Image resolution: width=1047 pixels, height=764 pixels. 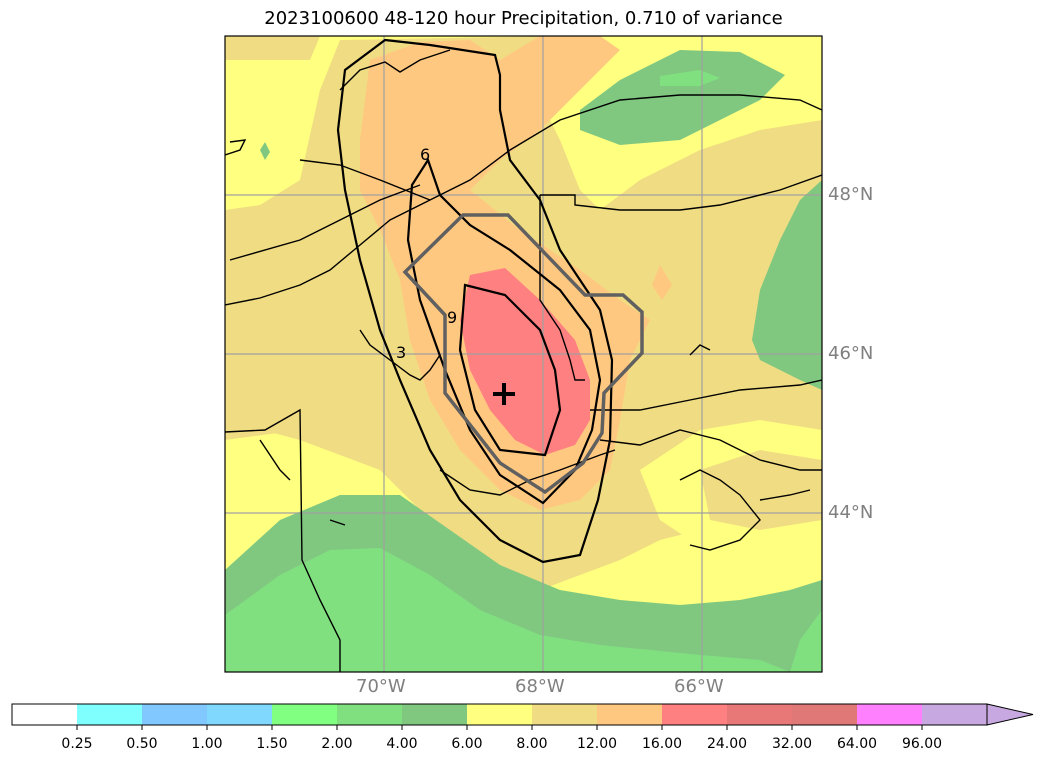 I want to click on lon-label-68w: 68°W, so click(x=540, y=686).